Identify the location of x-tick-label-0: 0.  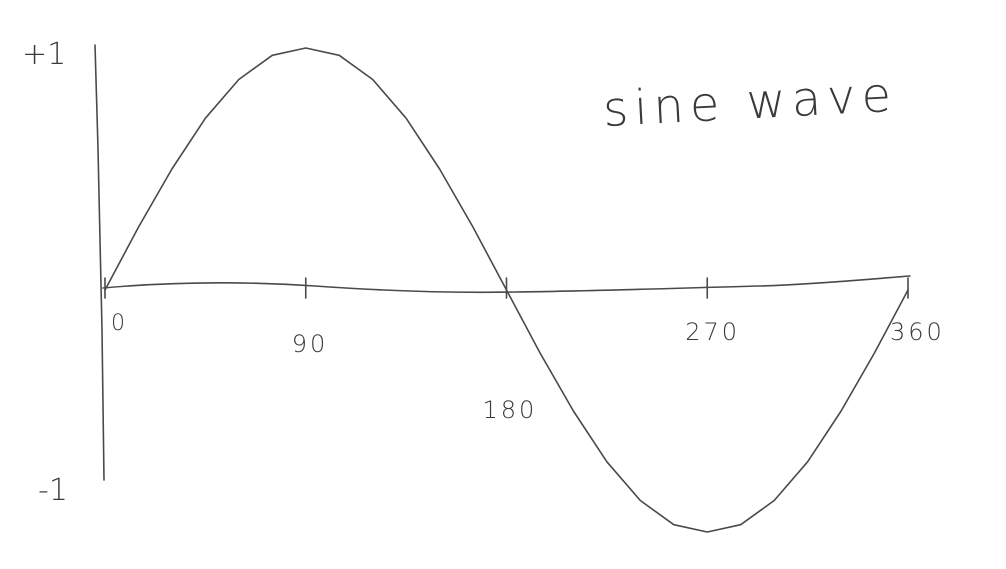
(119, 323).